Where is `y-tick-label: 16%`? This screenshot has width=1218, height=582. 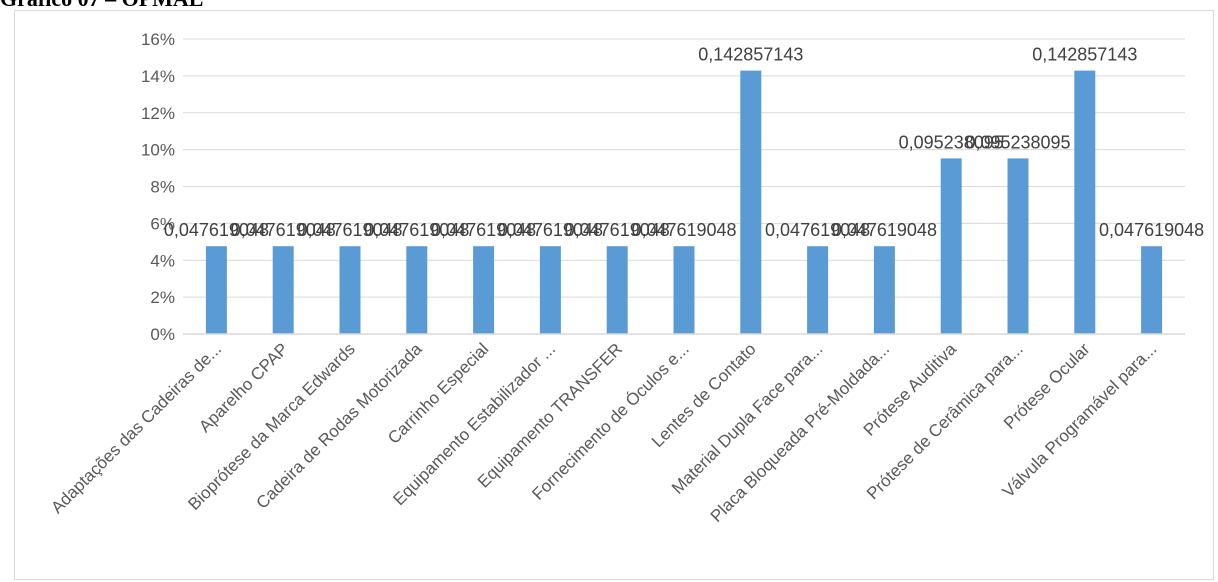
y-tick-label: 16% is located at coordinates (158, 39).